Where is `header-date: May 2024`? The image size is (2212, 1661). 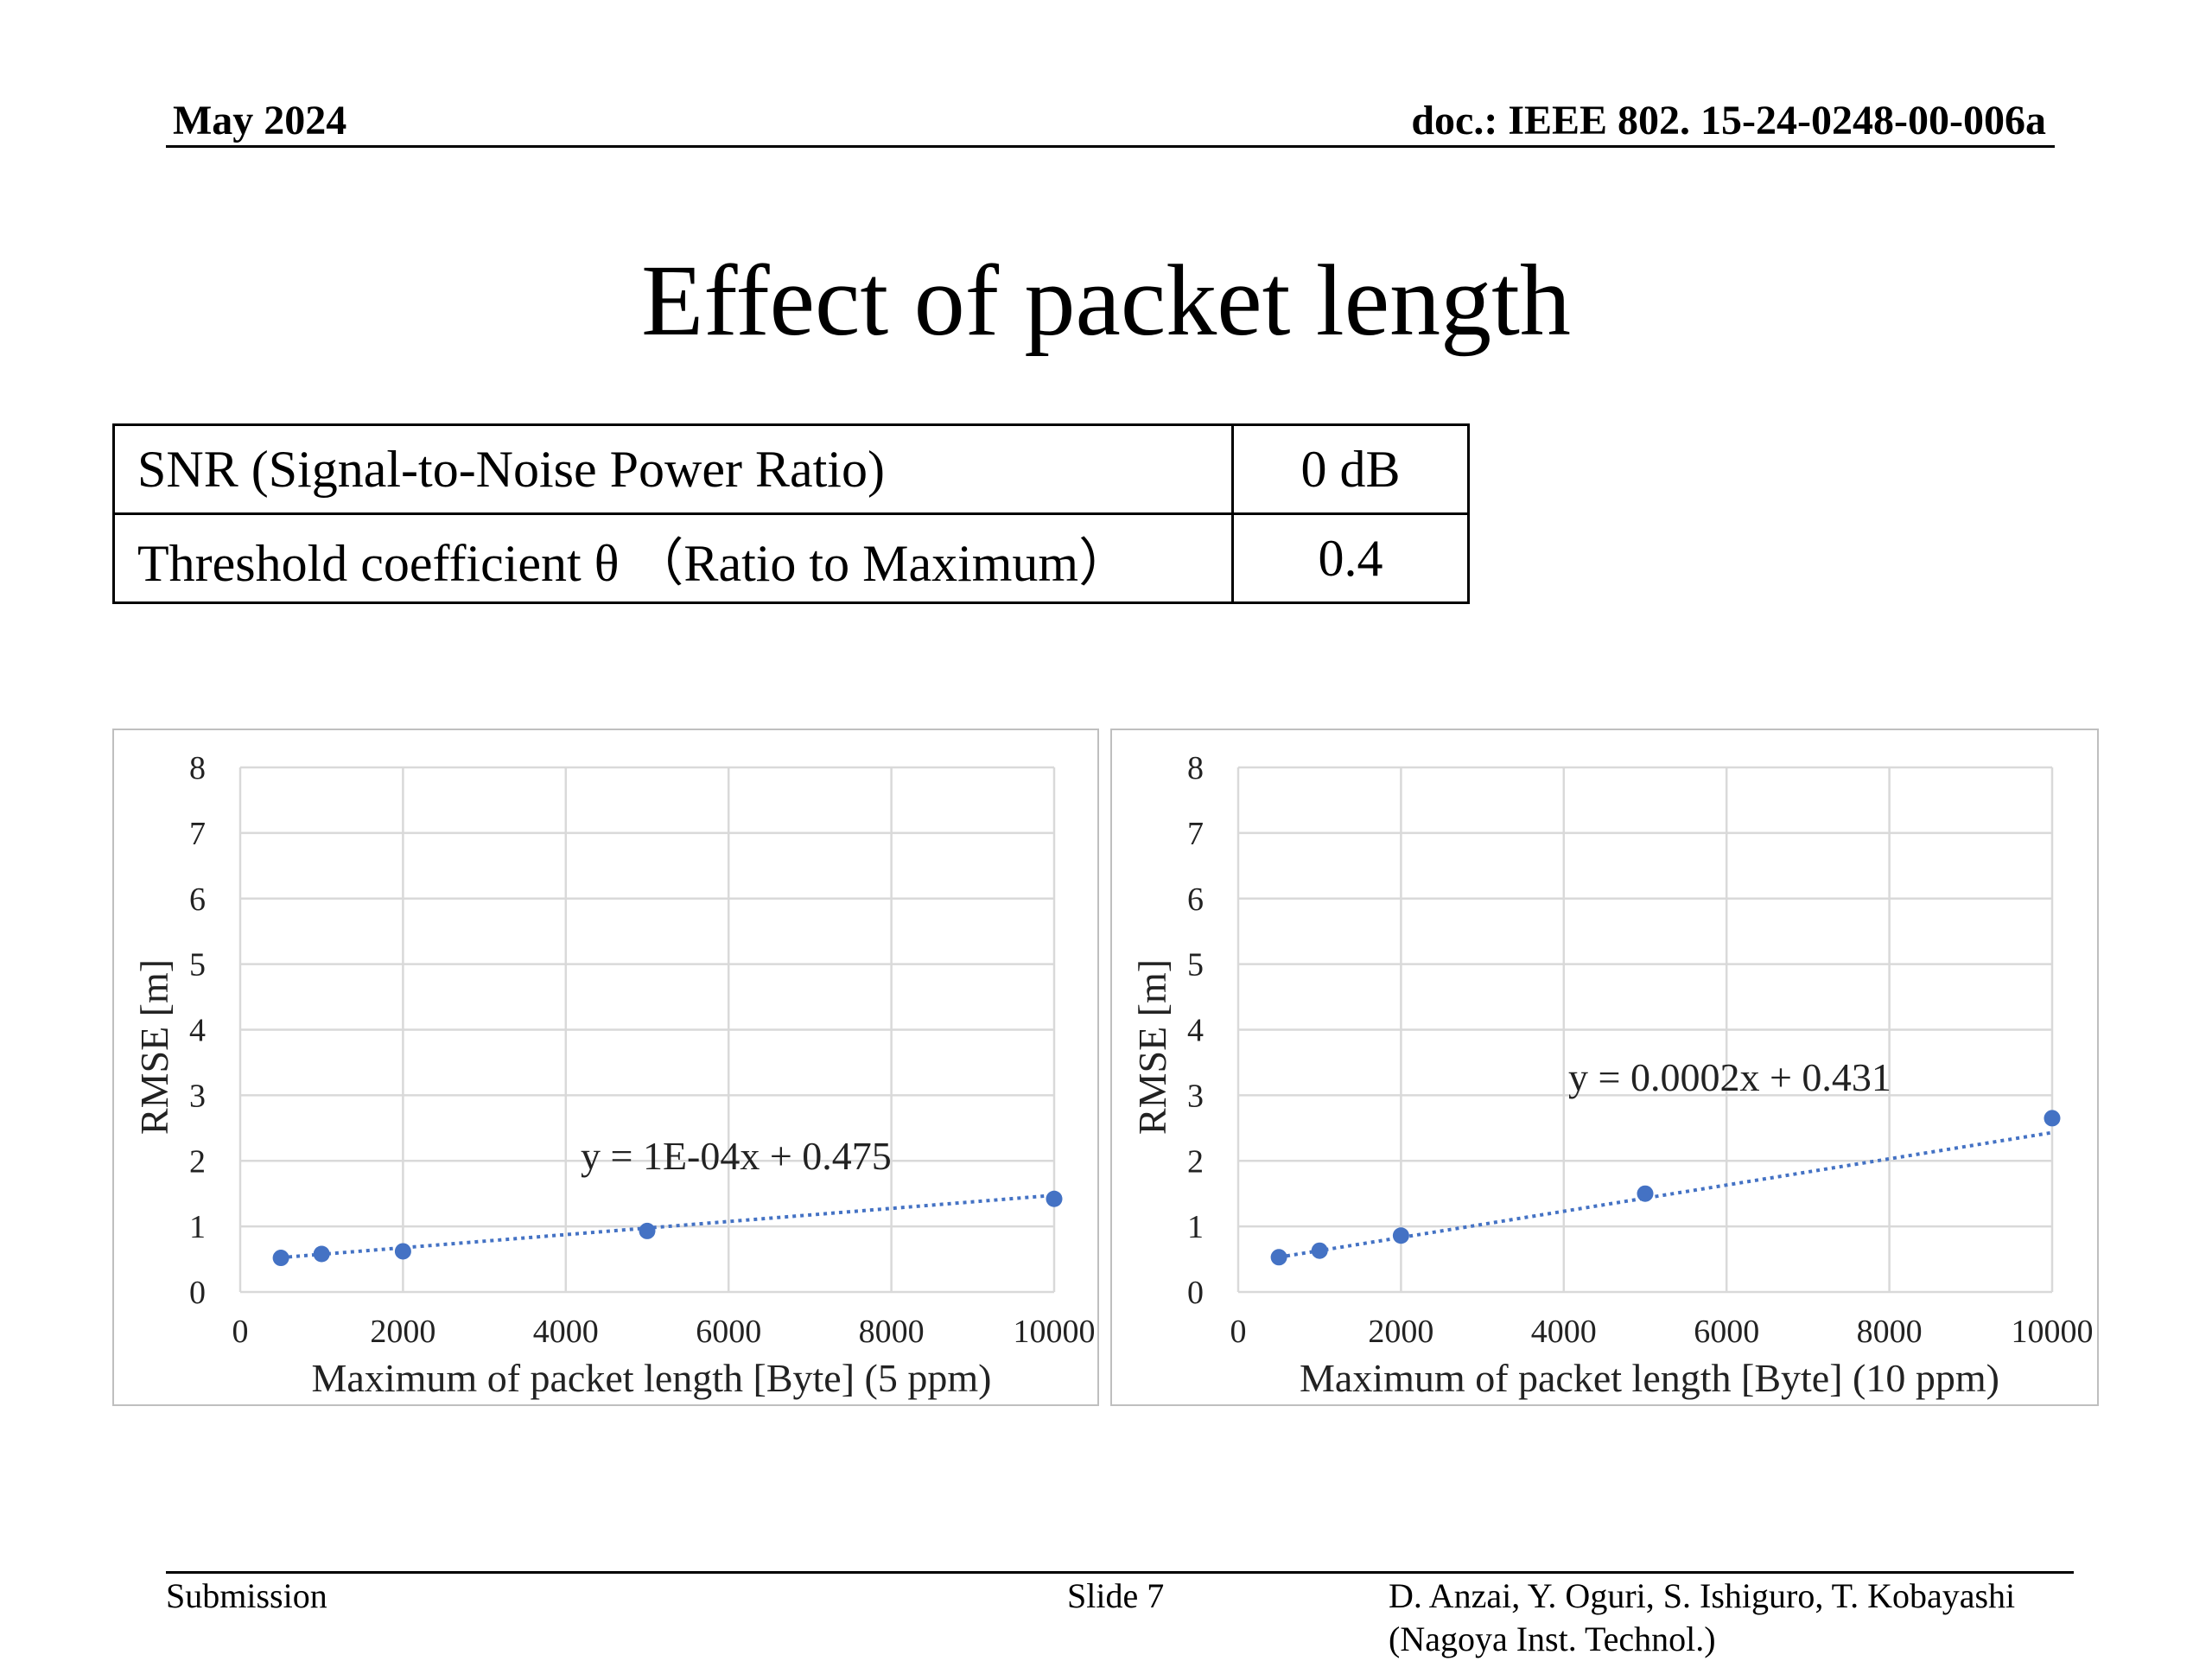
header-date: May 2024 is located at coordinates (260, 121).